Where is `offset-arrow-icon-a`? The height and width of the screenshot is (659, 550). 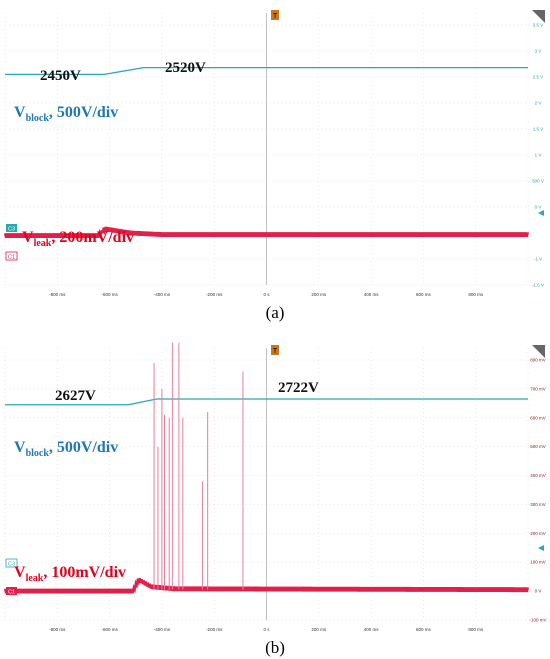 offset-arrow-icon-a is located at coordinates (541, 213).